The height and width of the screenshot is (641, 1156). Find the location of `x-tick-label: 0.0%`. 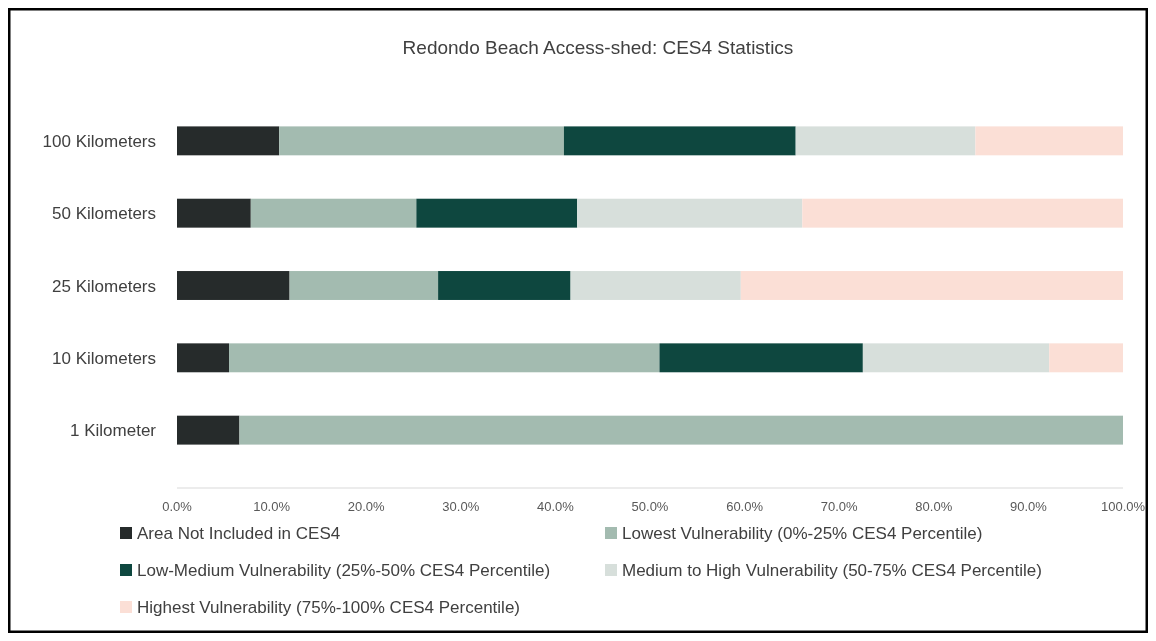

x-tick-label: 0.0% is located at coordinates (177, 506).